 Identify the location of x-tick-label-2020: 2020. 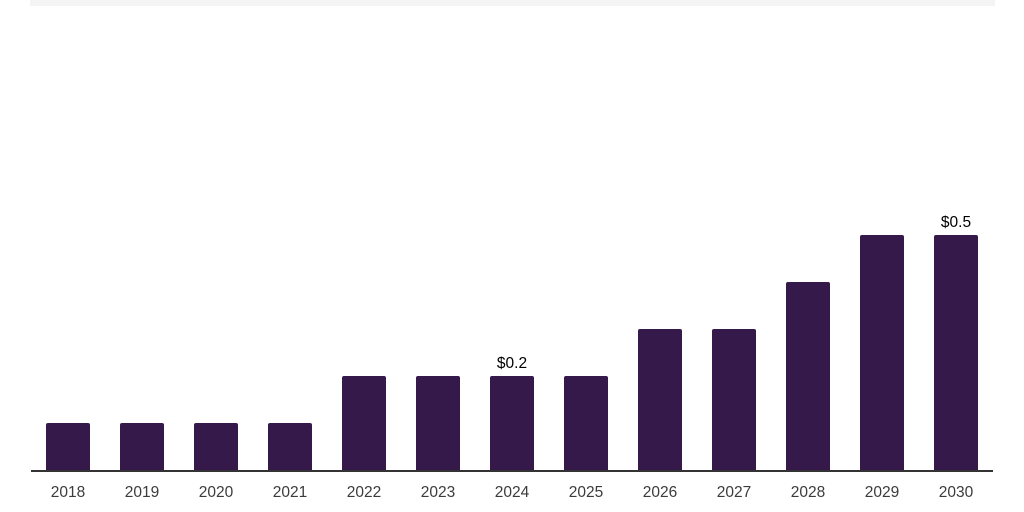
(216, 492).